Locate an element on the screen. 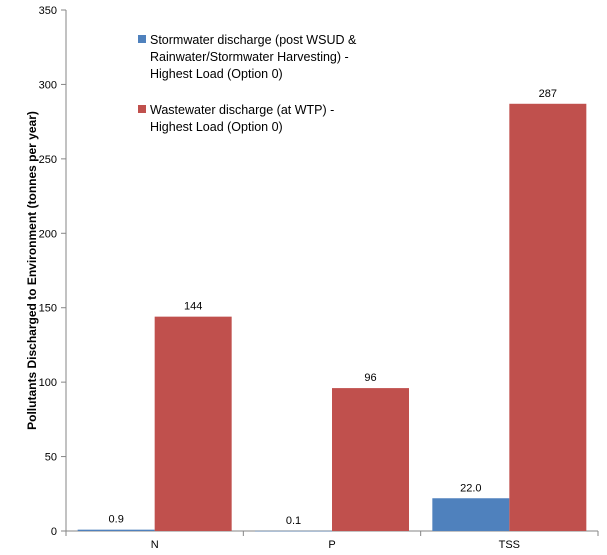 This screenshot has width=607, height=555. legend-label: Rainwater/Stormwater Harvesting) - is located at coordinates (249, 57).